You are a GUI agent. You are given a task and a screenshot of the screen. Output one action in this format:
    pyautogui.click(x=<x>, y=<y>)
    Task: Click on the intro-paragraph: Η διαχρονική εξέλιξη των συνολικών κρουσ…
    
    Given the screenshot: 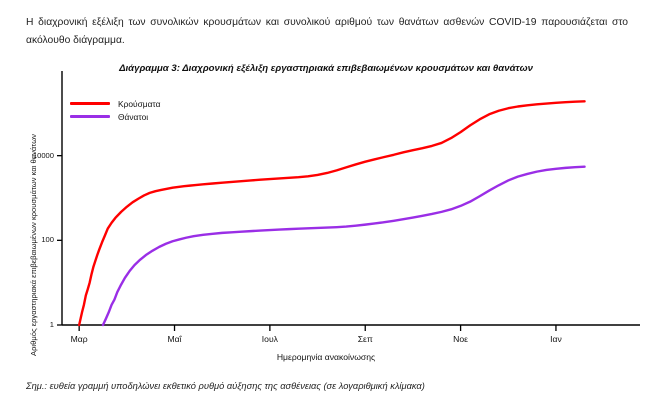 What is the action you would take?
    pyautogui.click(x=327, y=31)
    